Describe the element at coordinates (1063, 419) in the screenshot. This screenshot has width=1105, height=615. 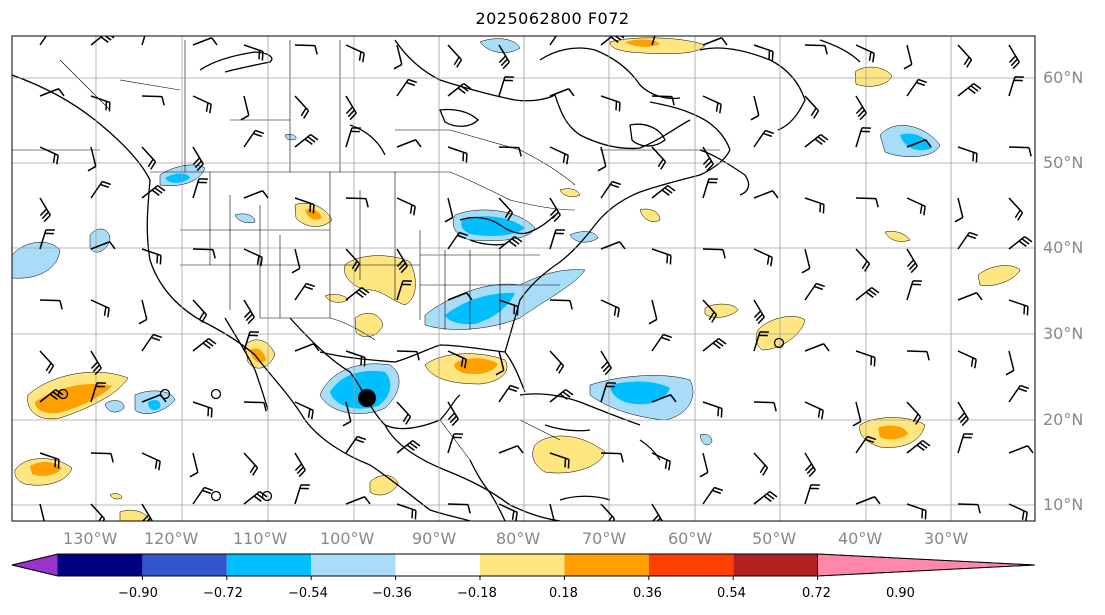
I see `lat-label-20n: 20°N` at that location.